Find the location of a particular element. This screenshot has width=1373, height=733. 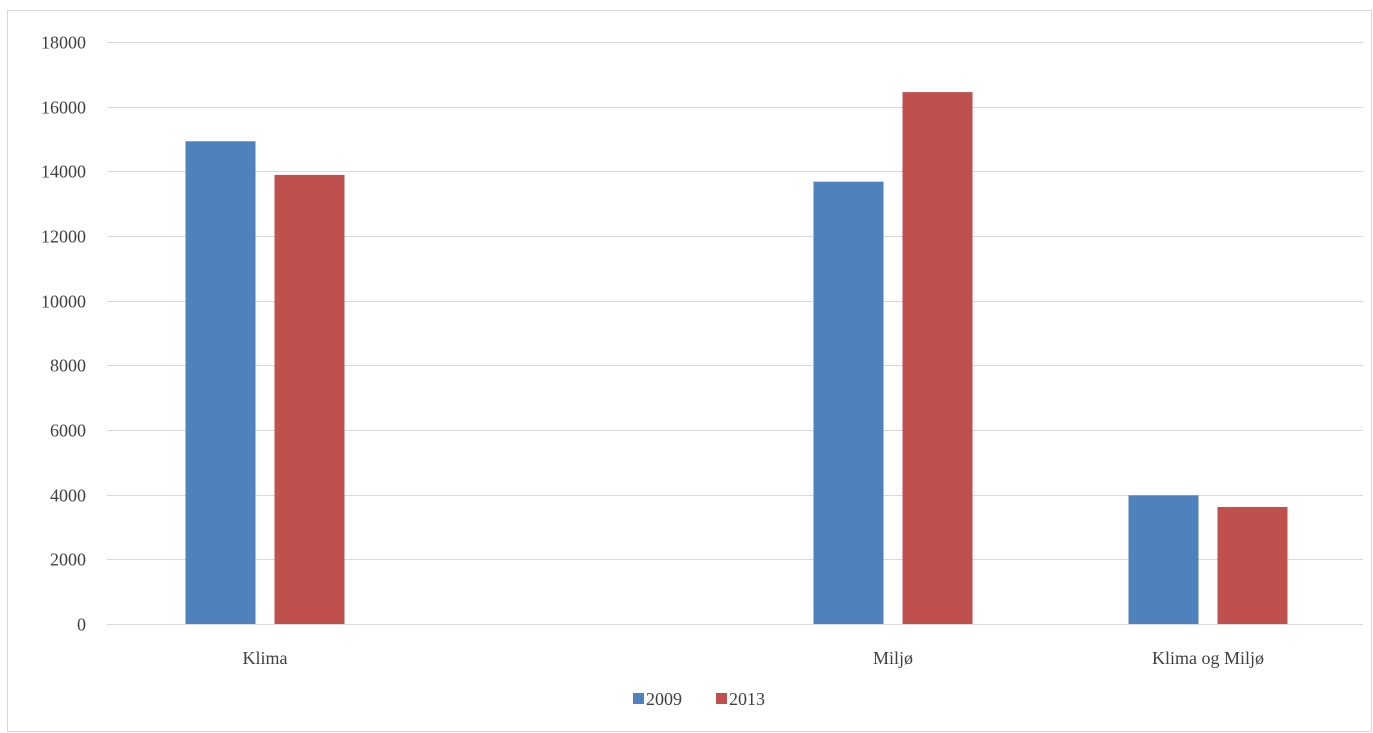

legend-swatch-2009 is located at coordinates (638, 698).